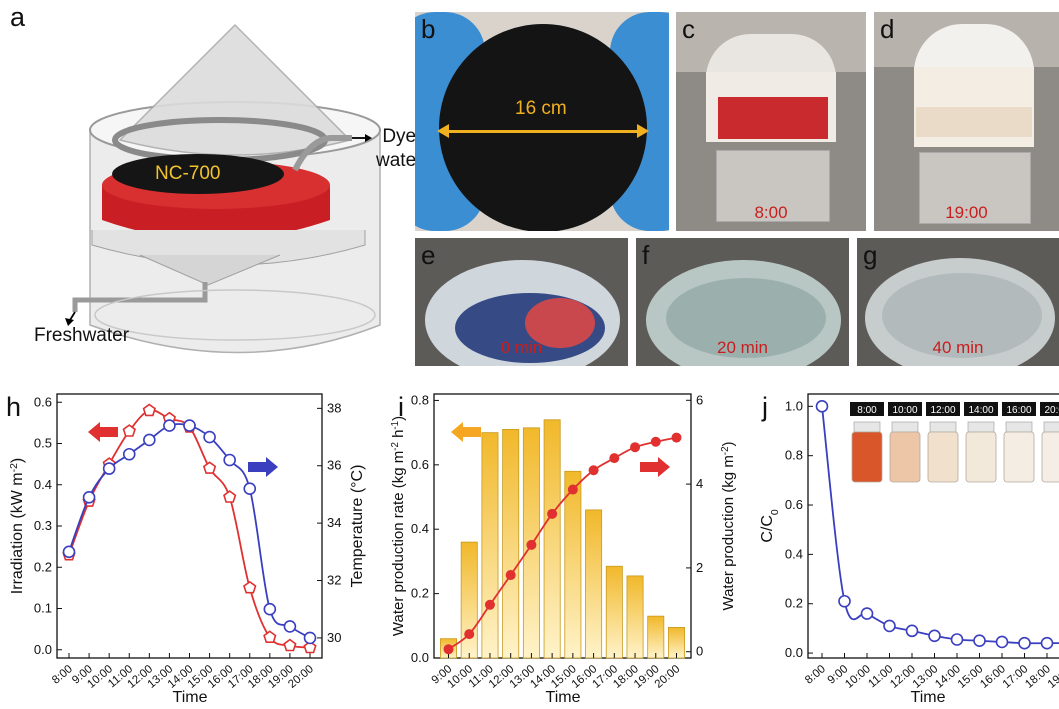  What do you see at coordinates (971, 677) in the screenshot?
I see `x-tick-label: 15:00` at bounding box center [971, 677].